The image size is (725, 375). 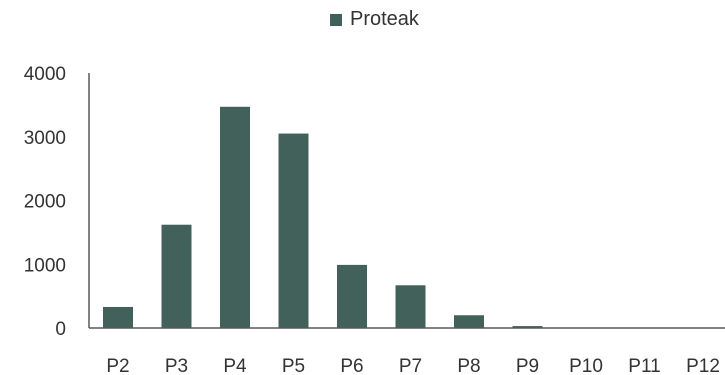 I want to click on y-tick-label: 3000, so click(x=45, y=138).